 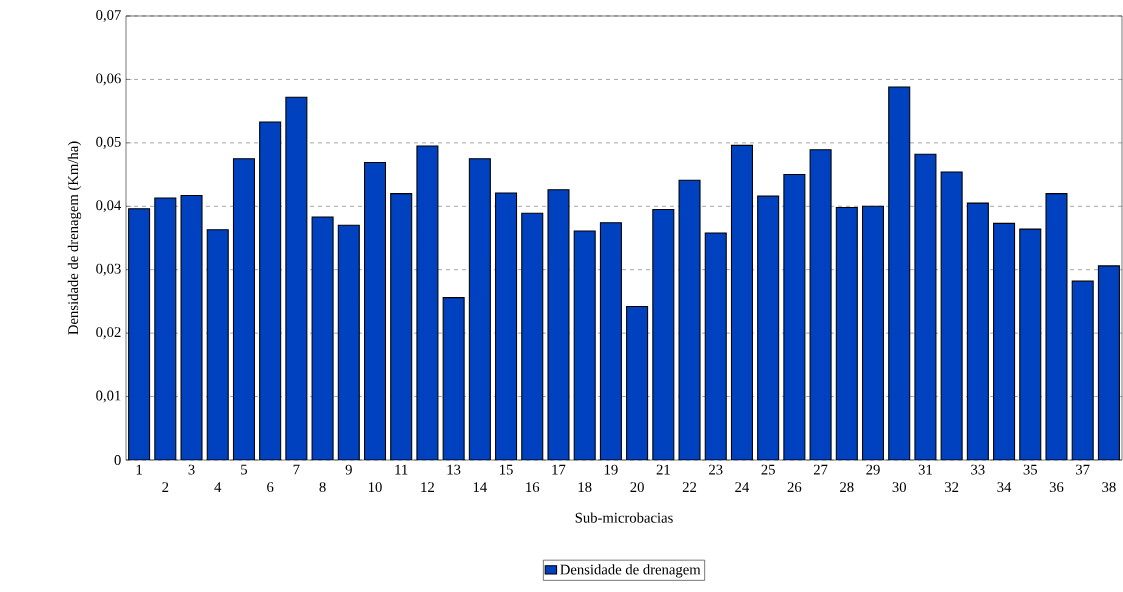 What do you see at coordinates (1109, 487) in the screenshot?
I see `x-tick-label: 38` at bounding box center [1109, 487].